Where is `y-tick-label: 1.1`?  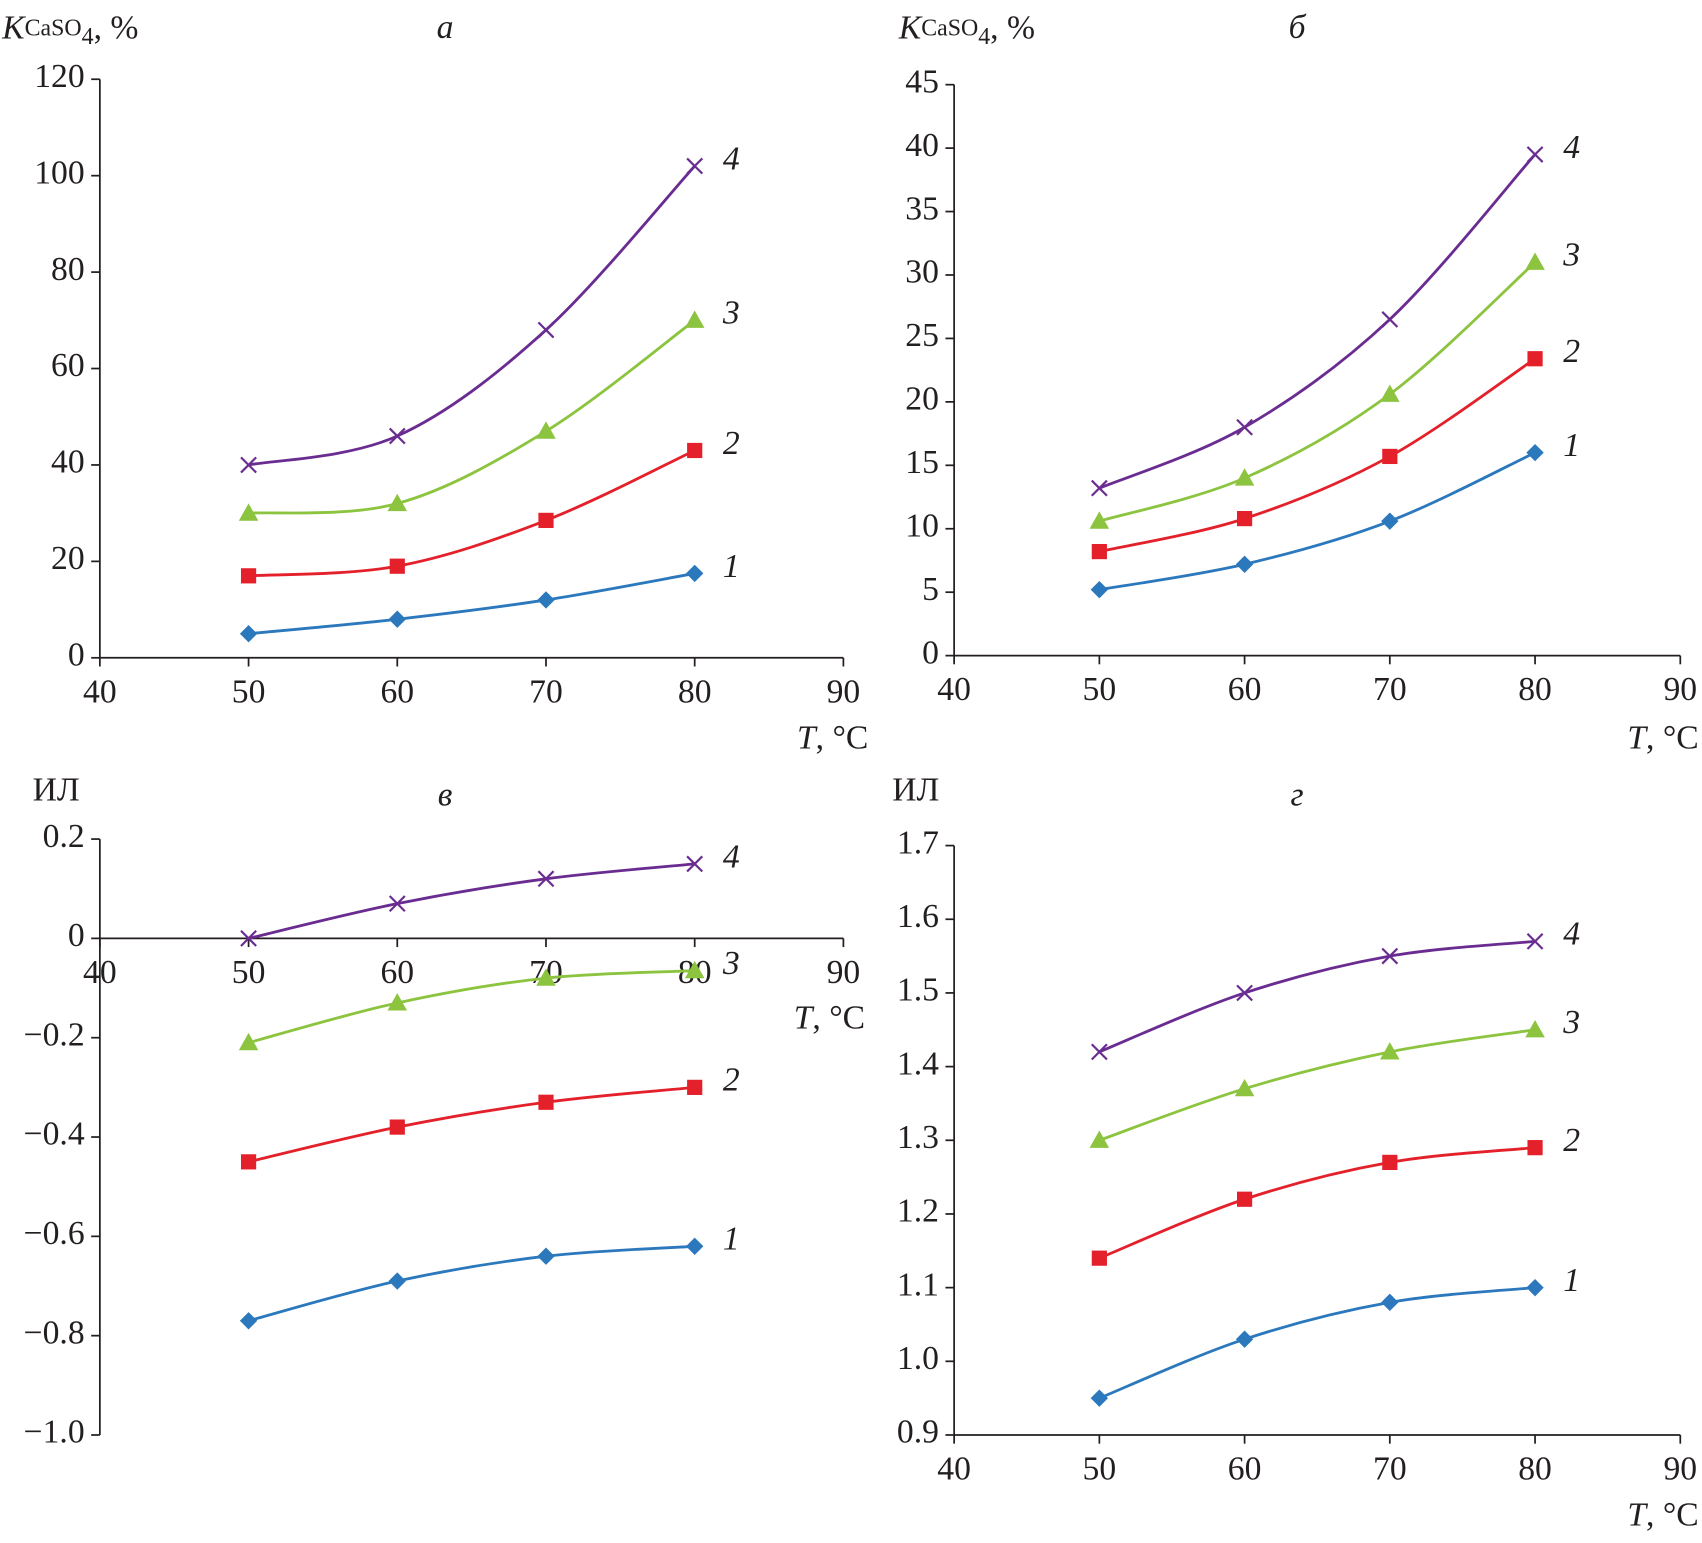
y-tick-label: 1.1 is located at coordinates (918, 1284).